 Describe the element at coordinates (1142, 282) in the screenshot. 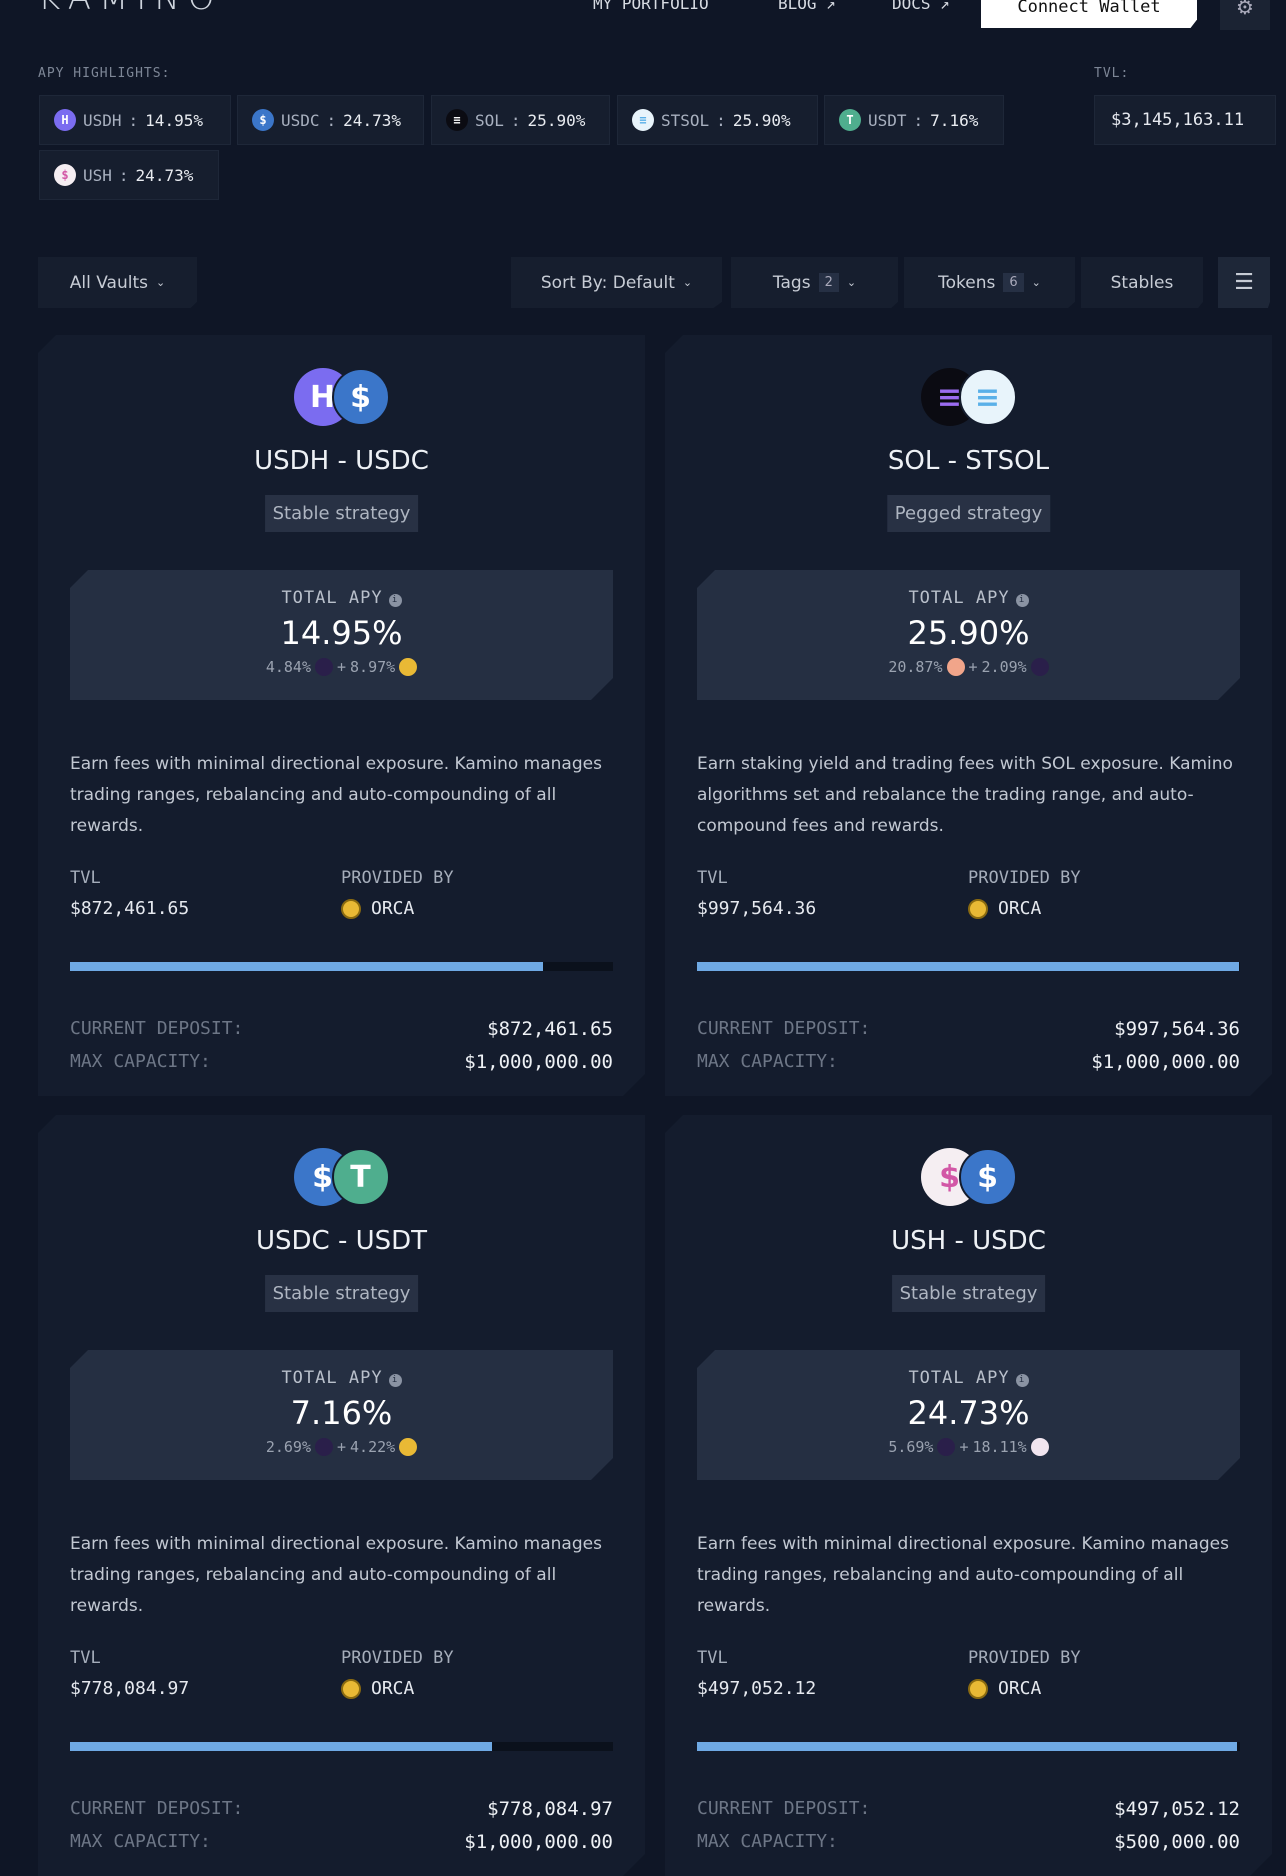

I see `stables-filter-button: Stables` at that location.